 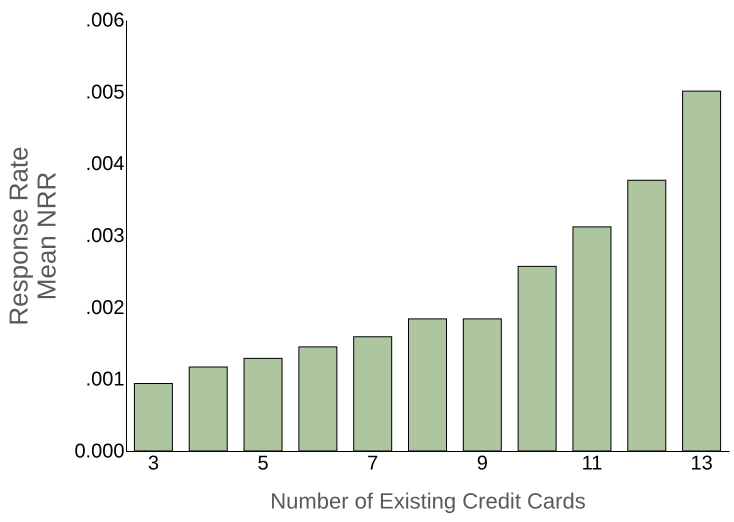 I want to click on x-tick-label: 11, so click(x=592, y=463).